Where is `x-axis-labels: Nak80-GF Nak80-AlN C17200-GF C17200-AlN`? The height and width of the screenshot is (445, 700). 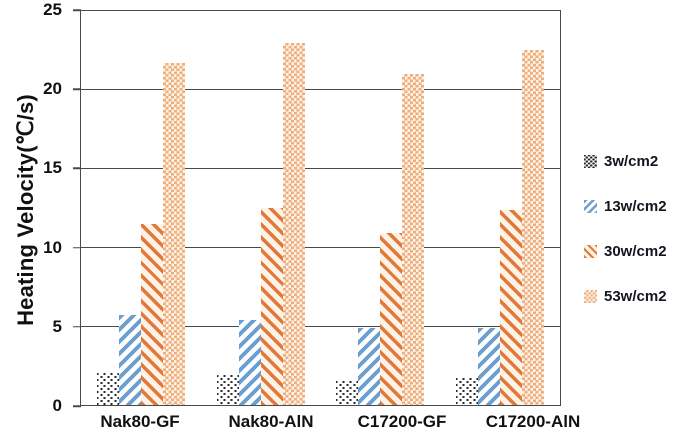
x-axis-labels: Nak80-GF Nak80-AlN C17200-GF C17200-AlN is located at coordinates (336, 422).